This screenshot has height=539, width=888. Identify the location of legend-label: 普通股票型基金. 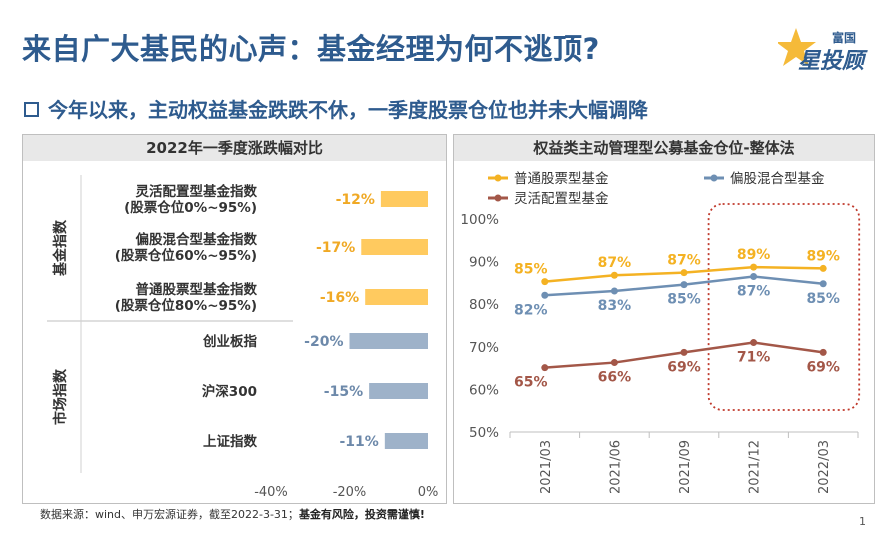
(561, 178).